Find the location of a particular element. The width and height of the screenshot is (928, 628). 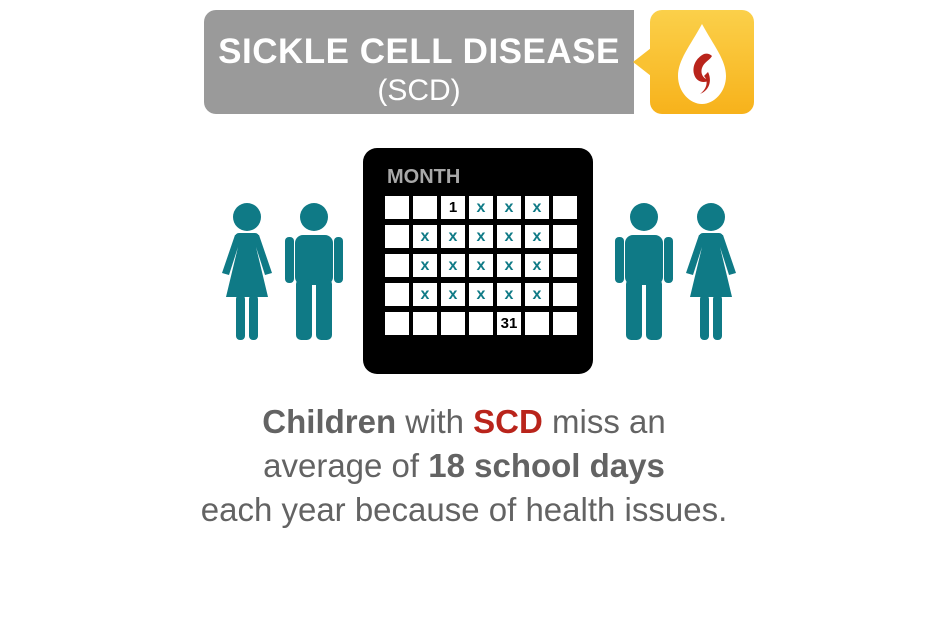

days-text: 18 school days is located at coordinates (546, 465).